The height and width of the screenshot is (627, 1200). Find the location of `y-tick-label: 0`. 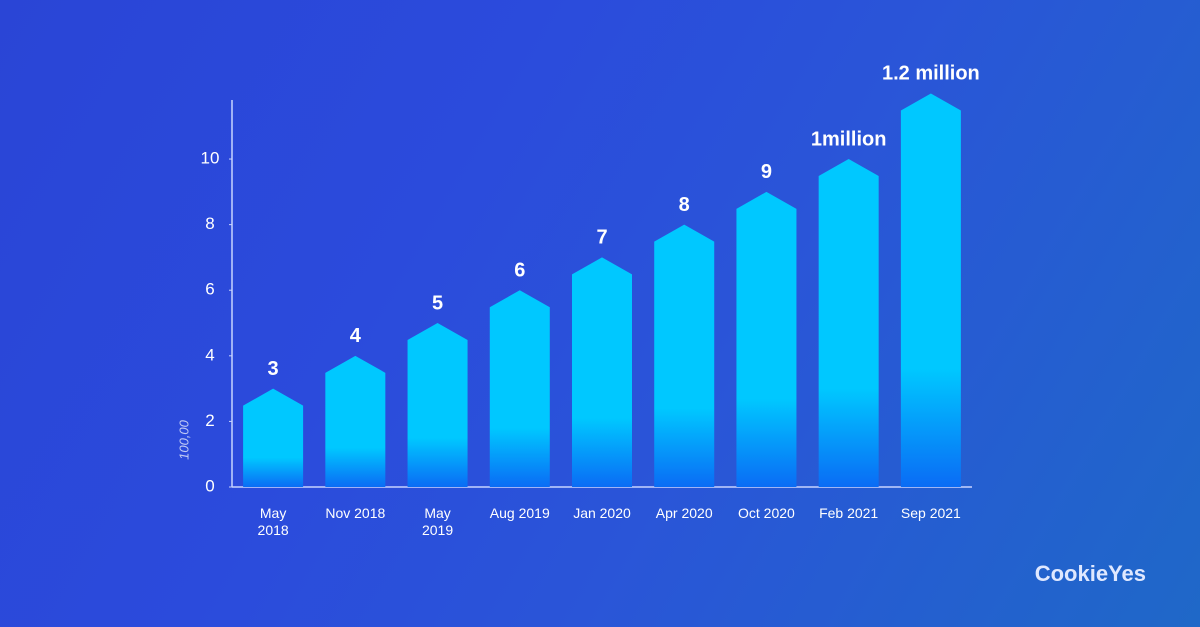

y-tick-label: 0 is located at coordinates (209, 485).